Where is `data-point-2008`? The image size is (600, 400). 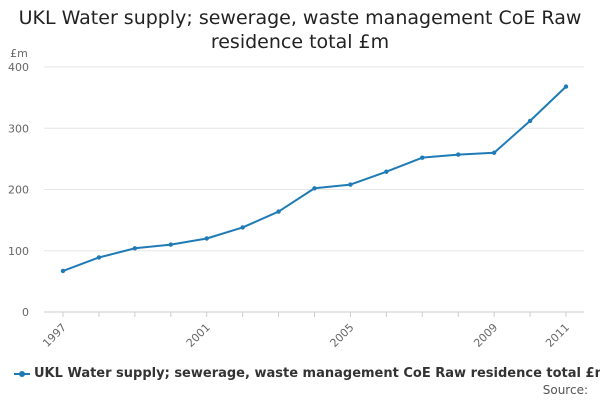 data-point-2008 is located at coordinates (458, 154).